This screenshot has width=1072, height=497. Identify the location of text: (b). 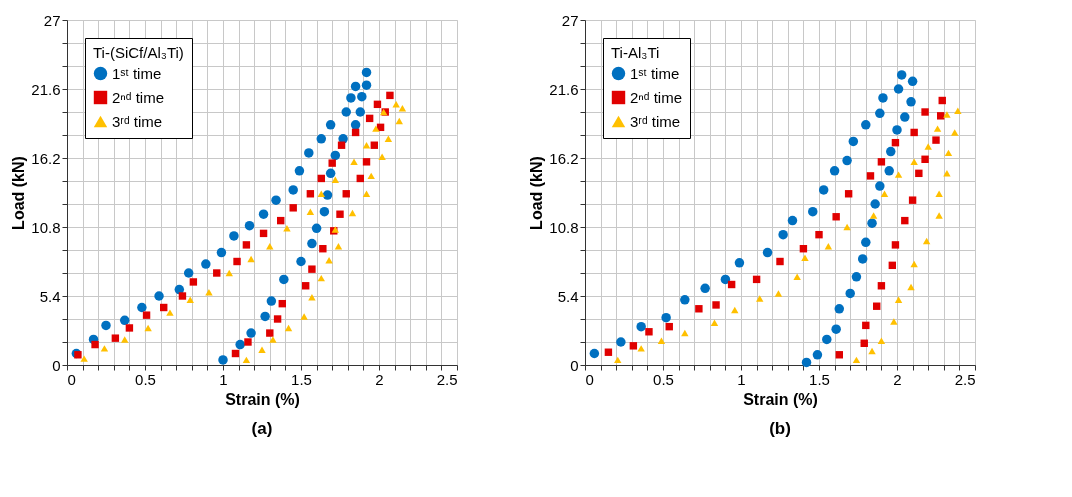
(780, 428).